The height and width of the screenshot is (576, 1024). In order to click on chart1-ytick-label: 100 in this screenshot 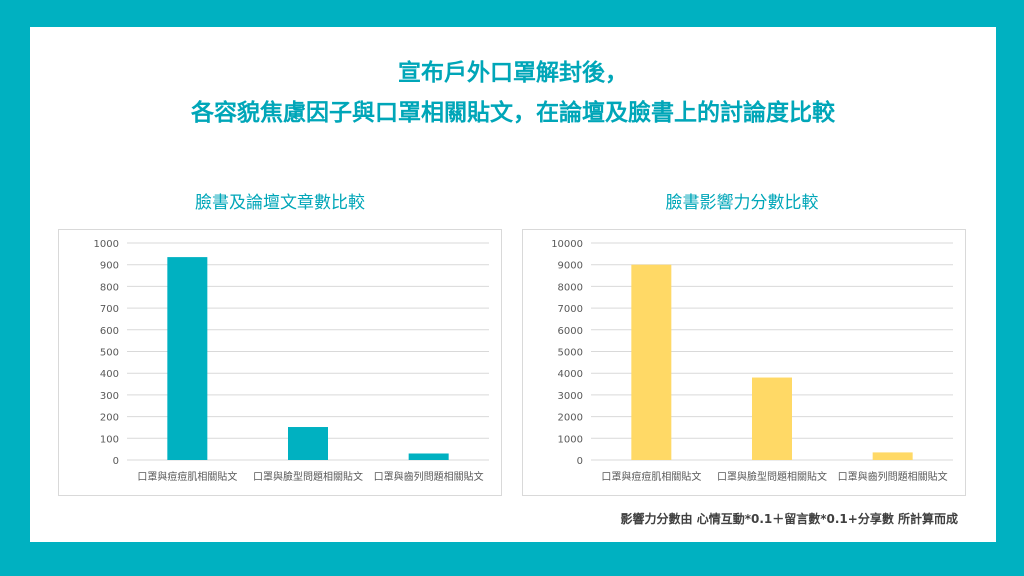, I will do `click(109, 439)`.